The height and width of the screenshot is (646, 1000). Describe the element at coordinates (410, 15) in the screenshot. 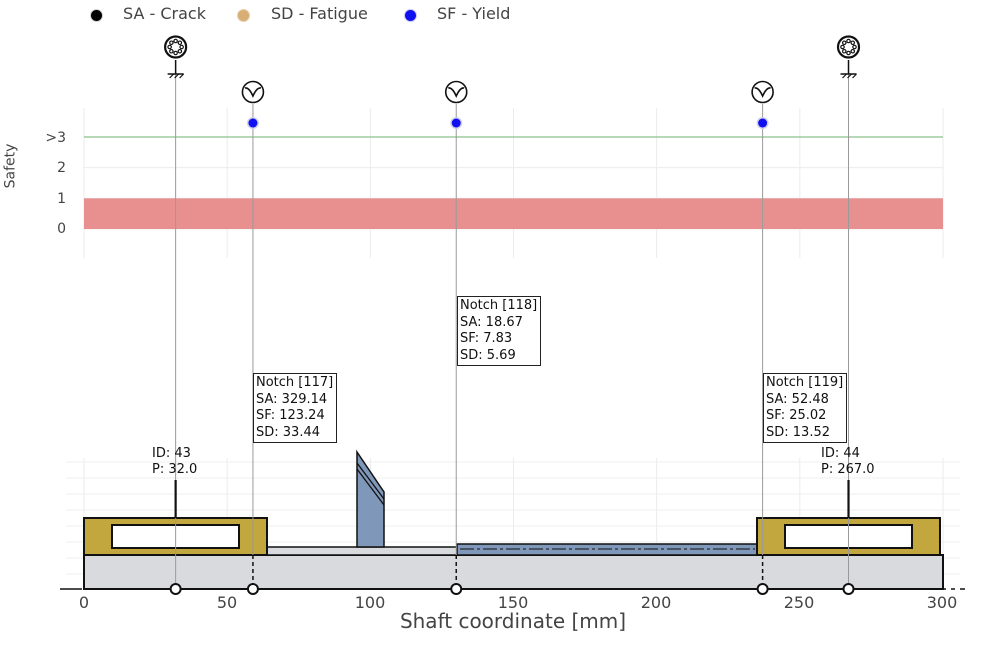

I see `legend-marker-yield` at that location.